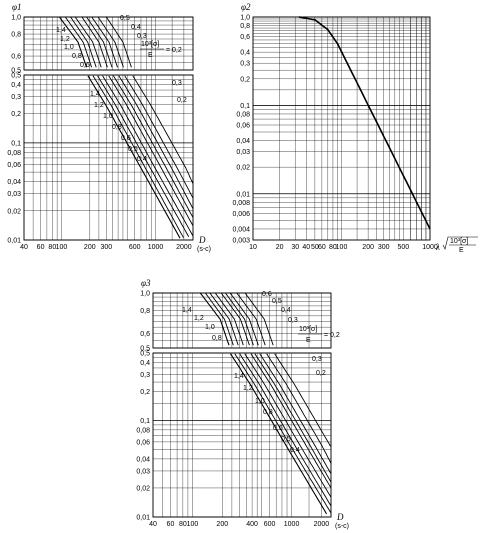 The height and width of the screenshot is (533, 482). I want to click on x-tick-label: 2000, so click(184, 247).